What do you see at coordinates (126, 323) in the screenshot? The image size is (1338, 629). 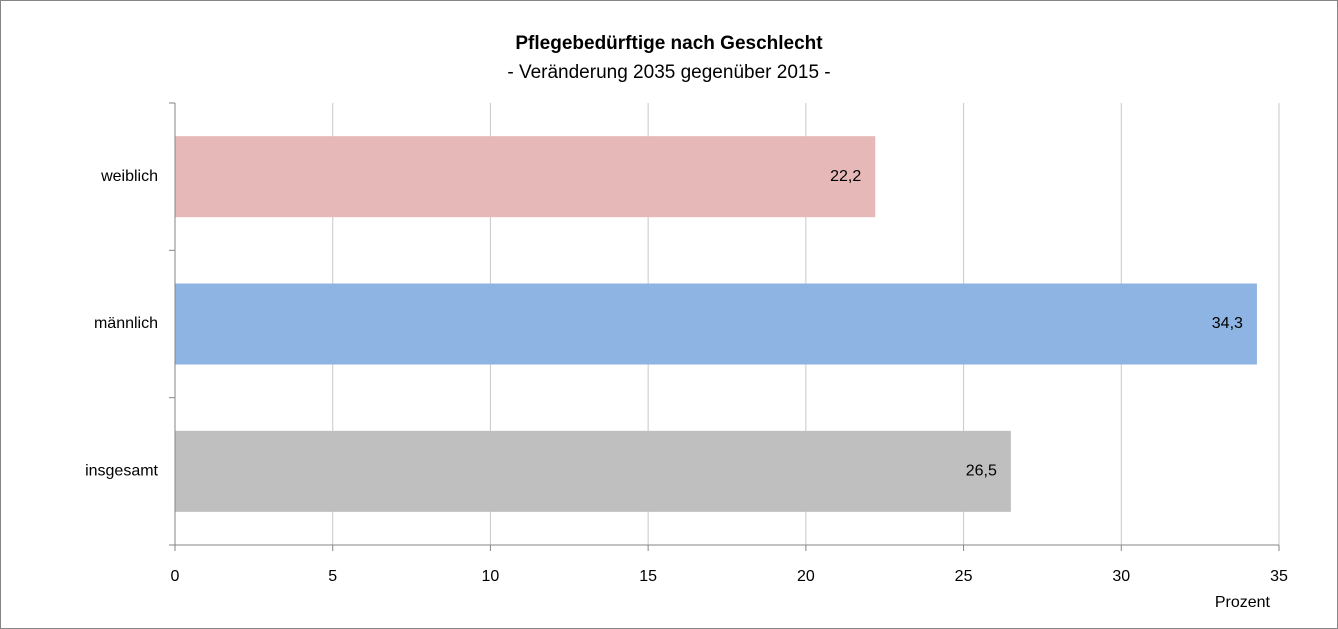 I see `y-tick-label: männlich` at bounding box center [126, 323].